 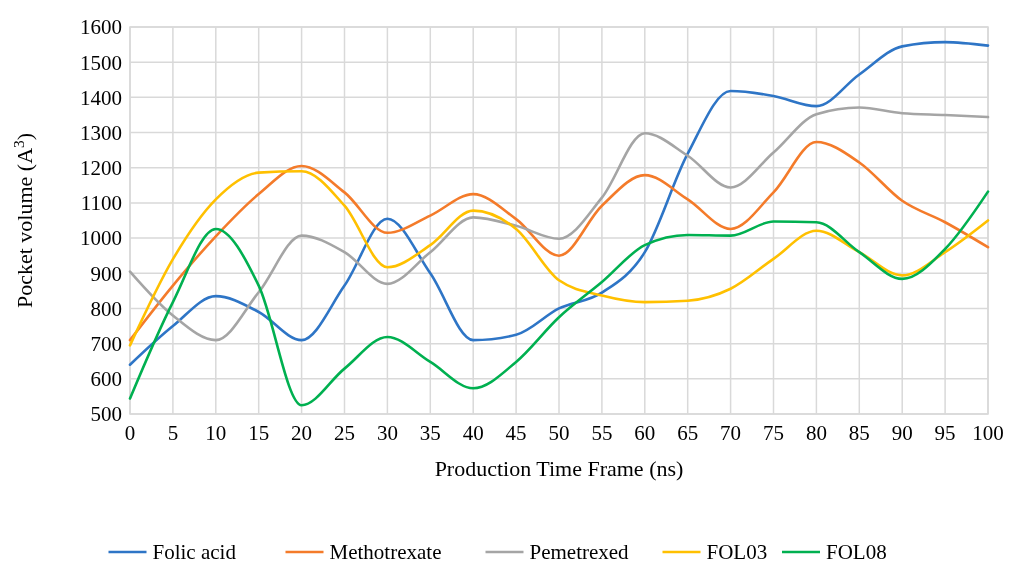 What do you see at coordinates (130, 433) in the screenshot?
I see `x-tick-label: 0` at bounding box center [130, 433].